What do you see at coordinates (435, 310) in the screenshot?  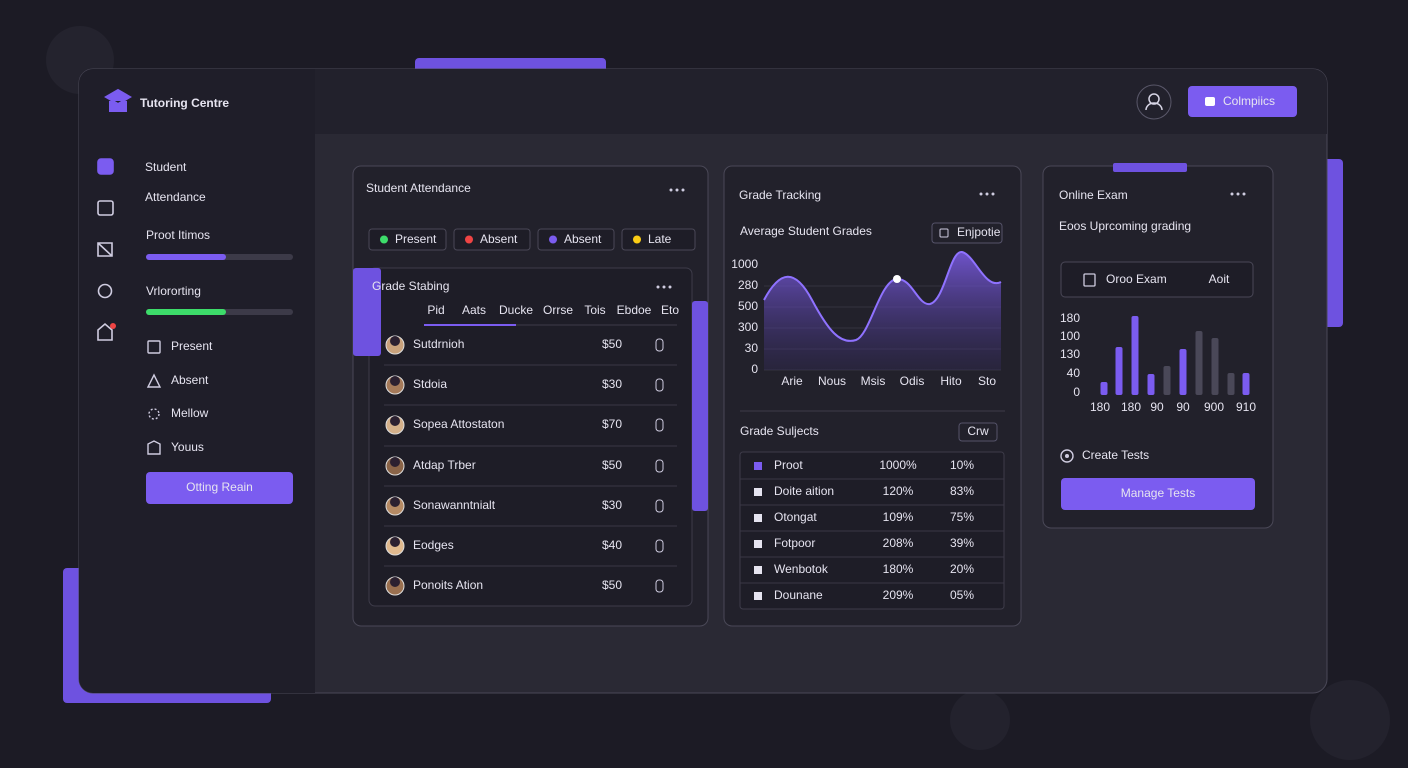 I see `column-header: Pid` at bounding box center [435, 310].